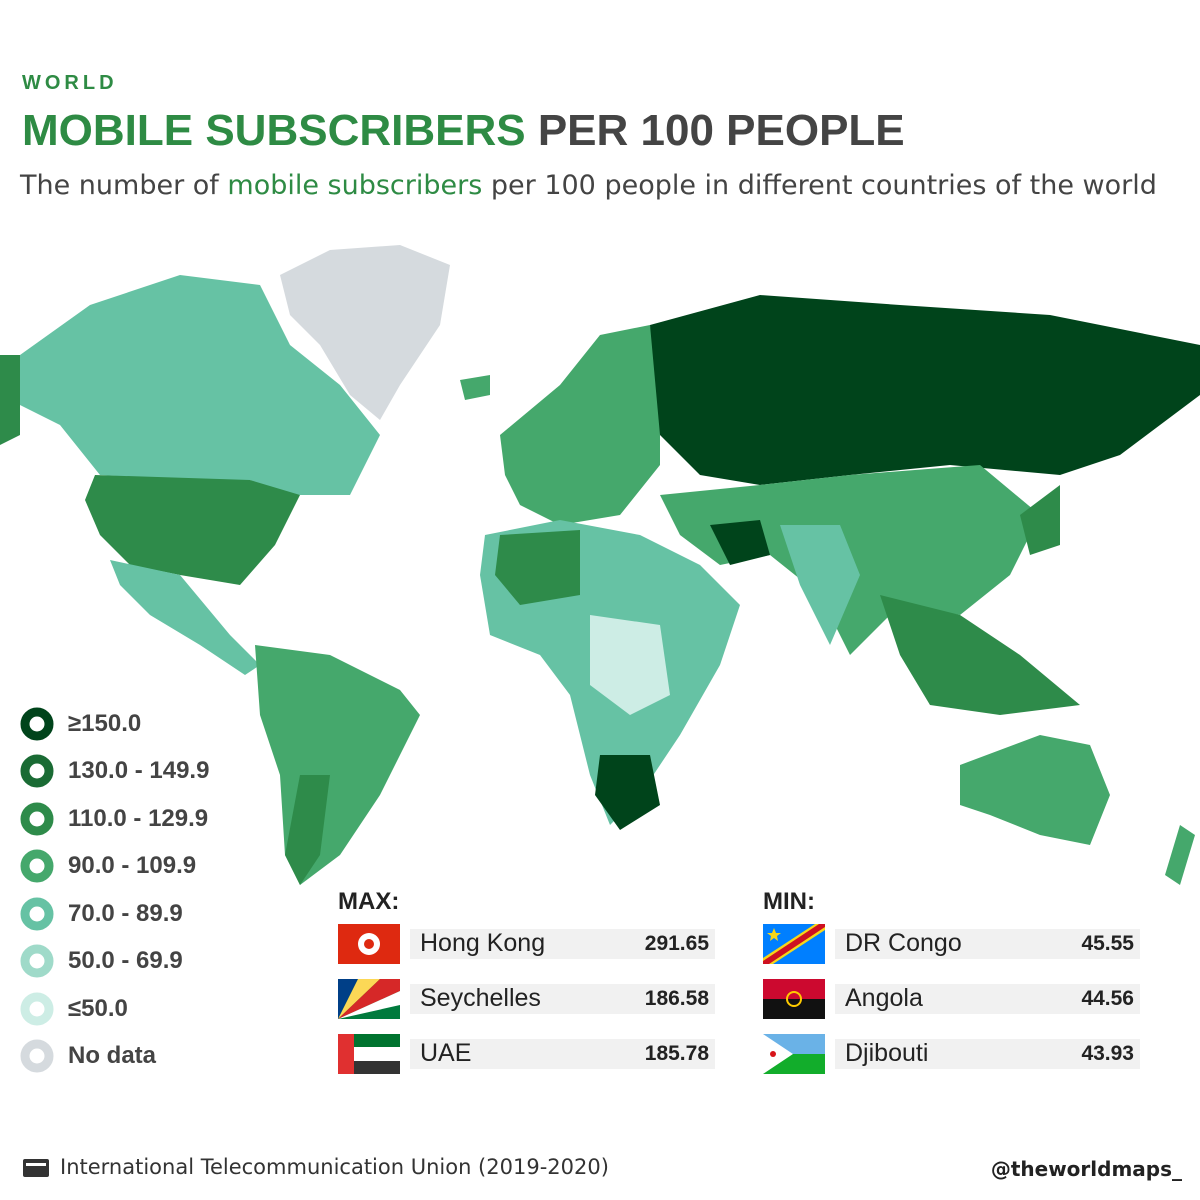  I want to click on legend-label: 50.0 - 69.9, so click(125, 961).